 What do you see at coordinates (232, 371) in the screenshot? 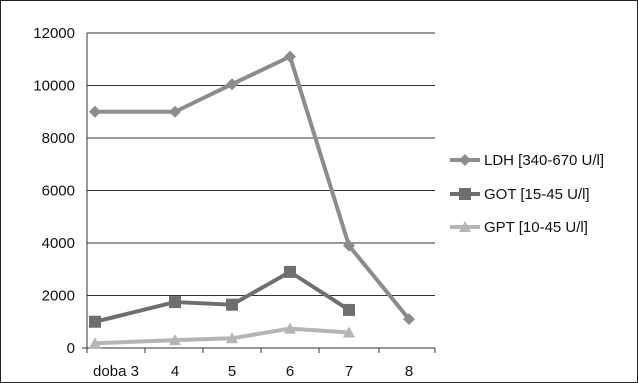
I see `x-tick-label: 5` at bounding box center [232, 371].